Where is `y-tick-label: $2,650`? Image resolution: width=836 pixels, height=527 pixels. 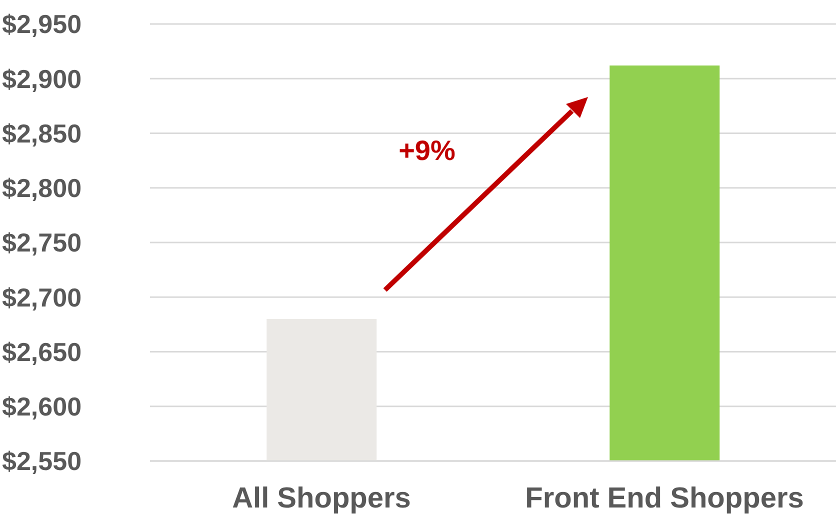
y-tick-label: $2,650 is located at coordinates (42, 351).